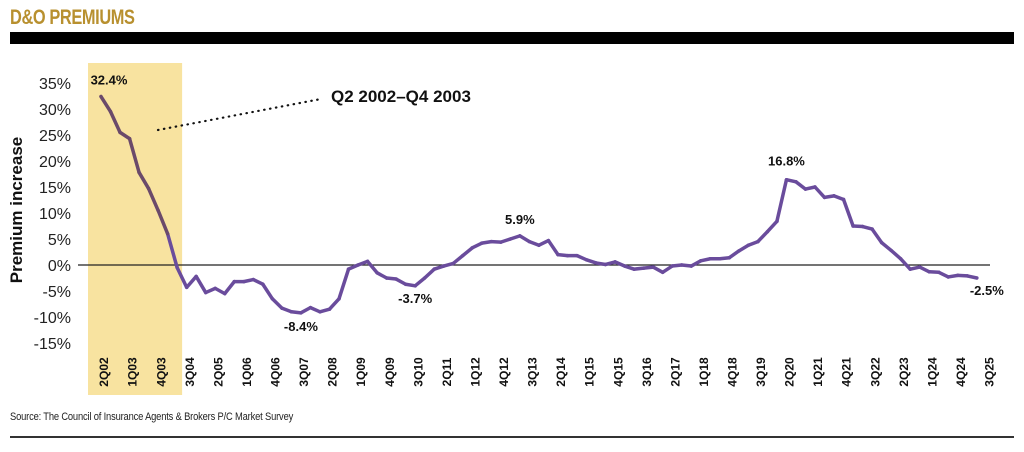 The height and width of the screenshot is (452, 1024). I want to click on x-tick-label: 3Q10, so click(418, 372).